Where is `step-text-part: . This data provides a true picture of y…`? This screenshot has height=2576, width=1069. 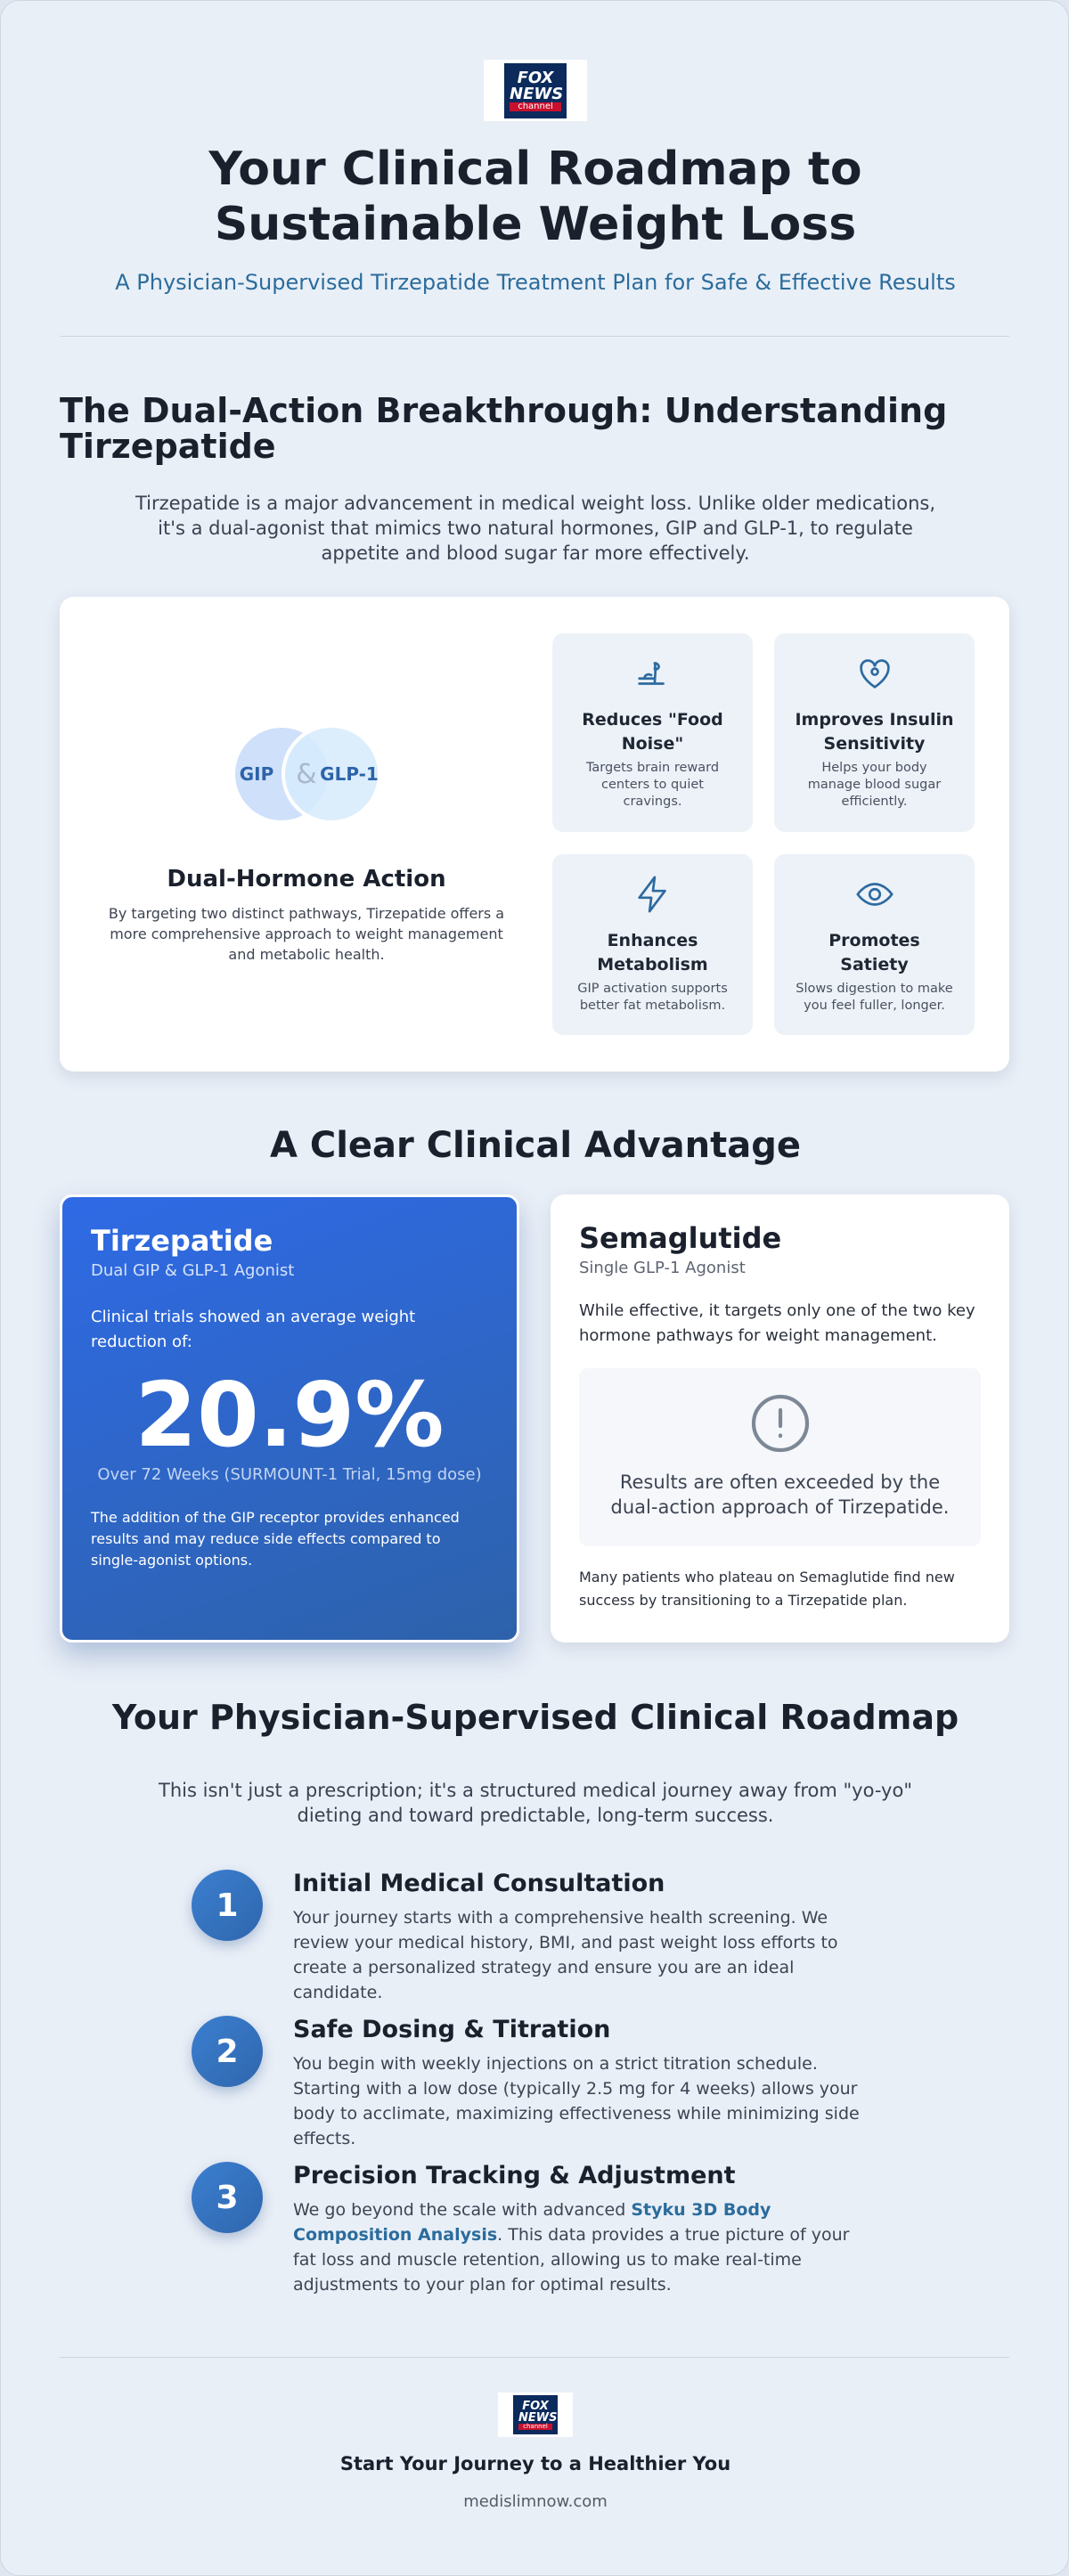 step-text-part: . This data provides a true picture of y… is located at coordinates (571, 2260).